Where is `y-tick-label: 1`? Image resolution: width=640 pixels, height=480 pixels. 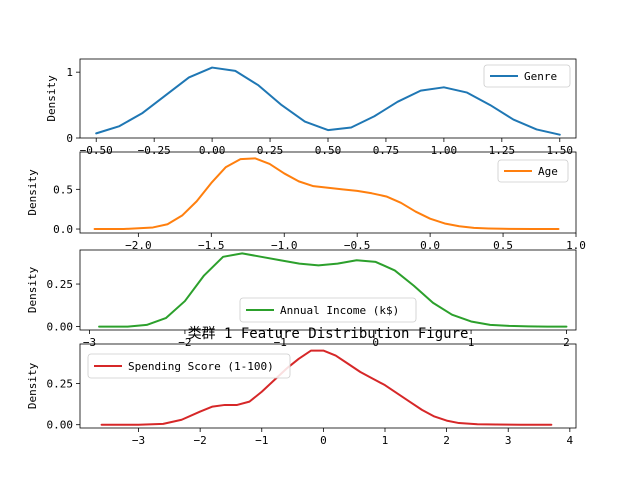
y-tick-label: 1 is located at coordinates (69, 72).